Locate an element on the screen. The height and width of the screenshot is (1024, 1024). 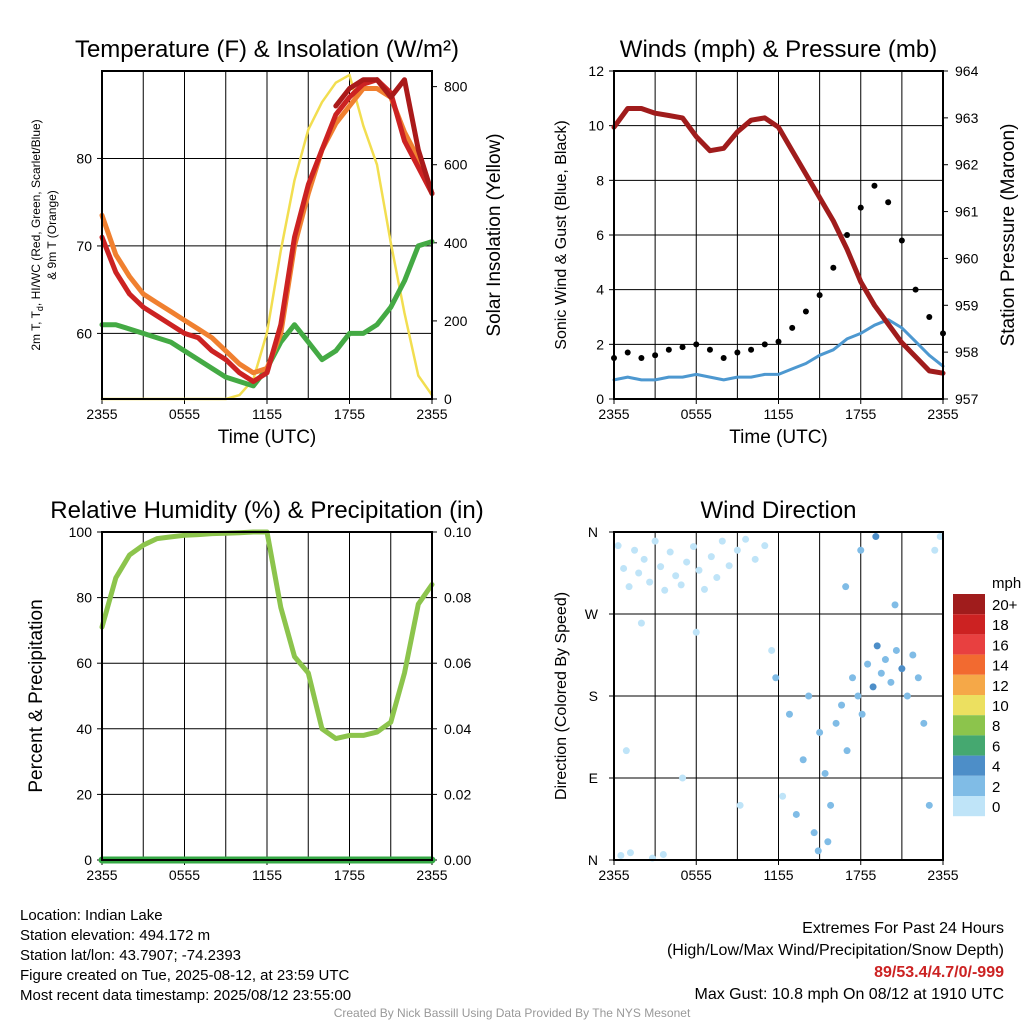
extremes-values: 89/53.4/4.7/0/-999 is located at coordinates (939, 972).